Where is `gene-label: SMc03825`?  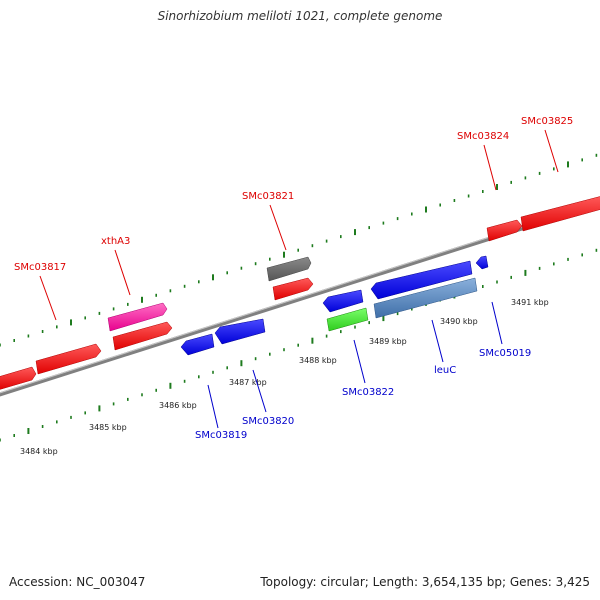
gene-label: SMc03825 is located at coordinates (547, 121).